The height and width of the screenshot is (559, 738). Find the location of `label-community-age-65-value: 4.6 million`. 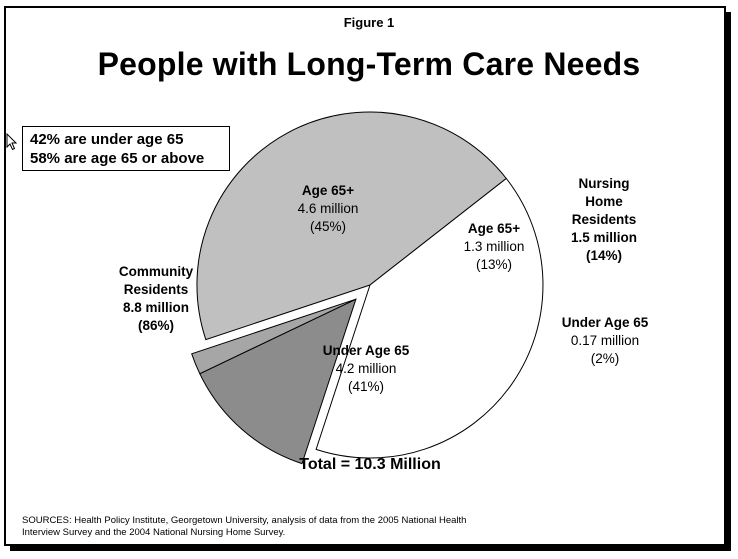

label-community-age-65-value: 4.6 million is located at coordinates (328, 208).